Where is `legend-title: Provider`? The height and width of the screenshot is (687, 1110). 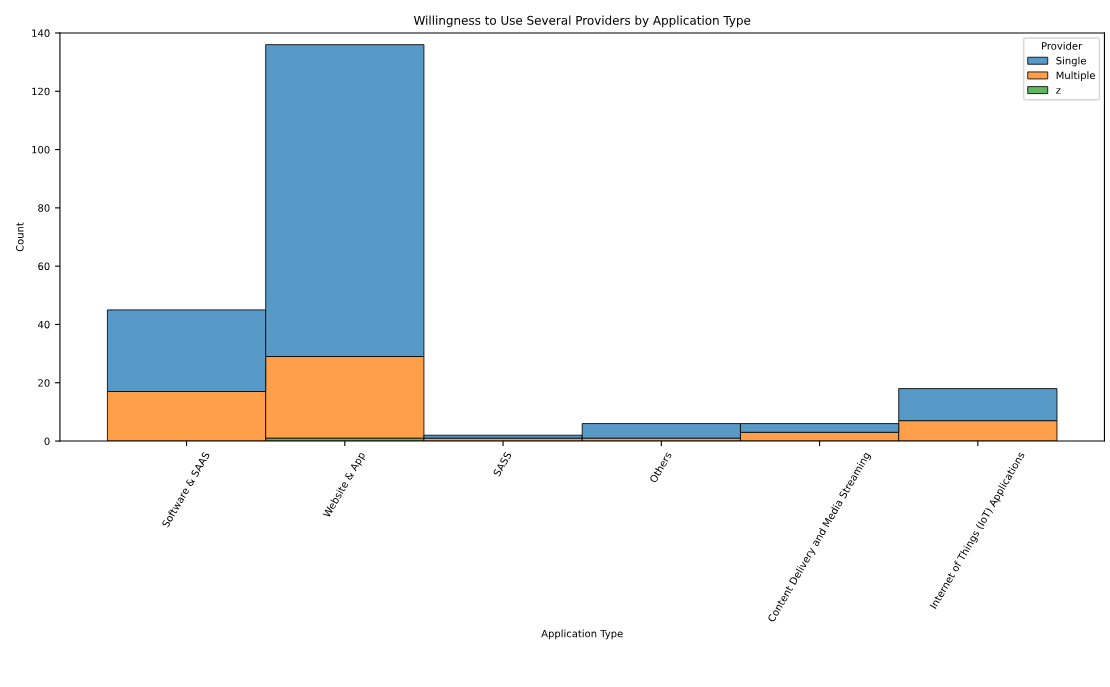 legend-title: Provider is located at coordinates (1062, 45).